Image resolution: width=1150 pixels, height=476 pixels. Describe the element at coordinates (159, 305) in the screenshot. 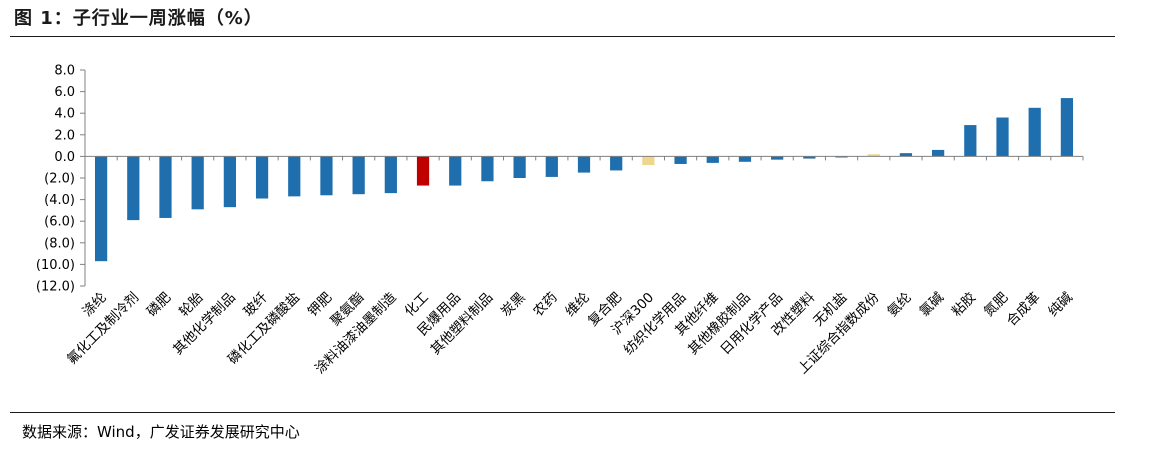

I see `category-label: 磷肥` at that location.